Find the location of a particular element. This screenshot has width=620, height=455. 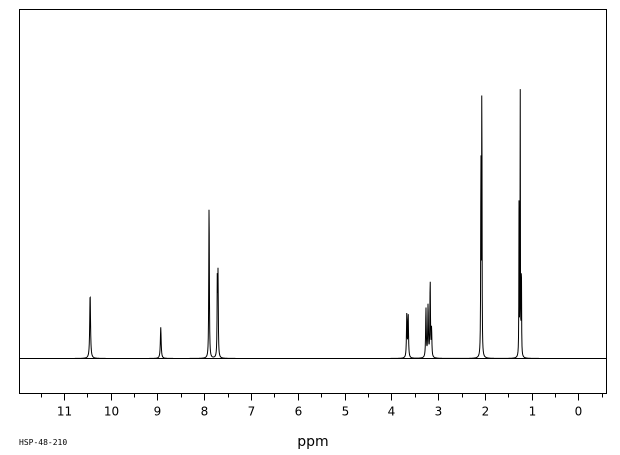

tick-label: 10 is located at coordinates (111, 412).